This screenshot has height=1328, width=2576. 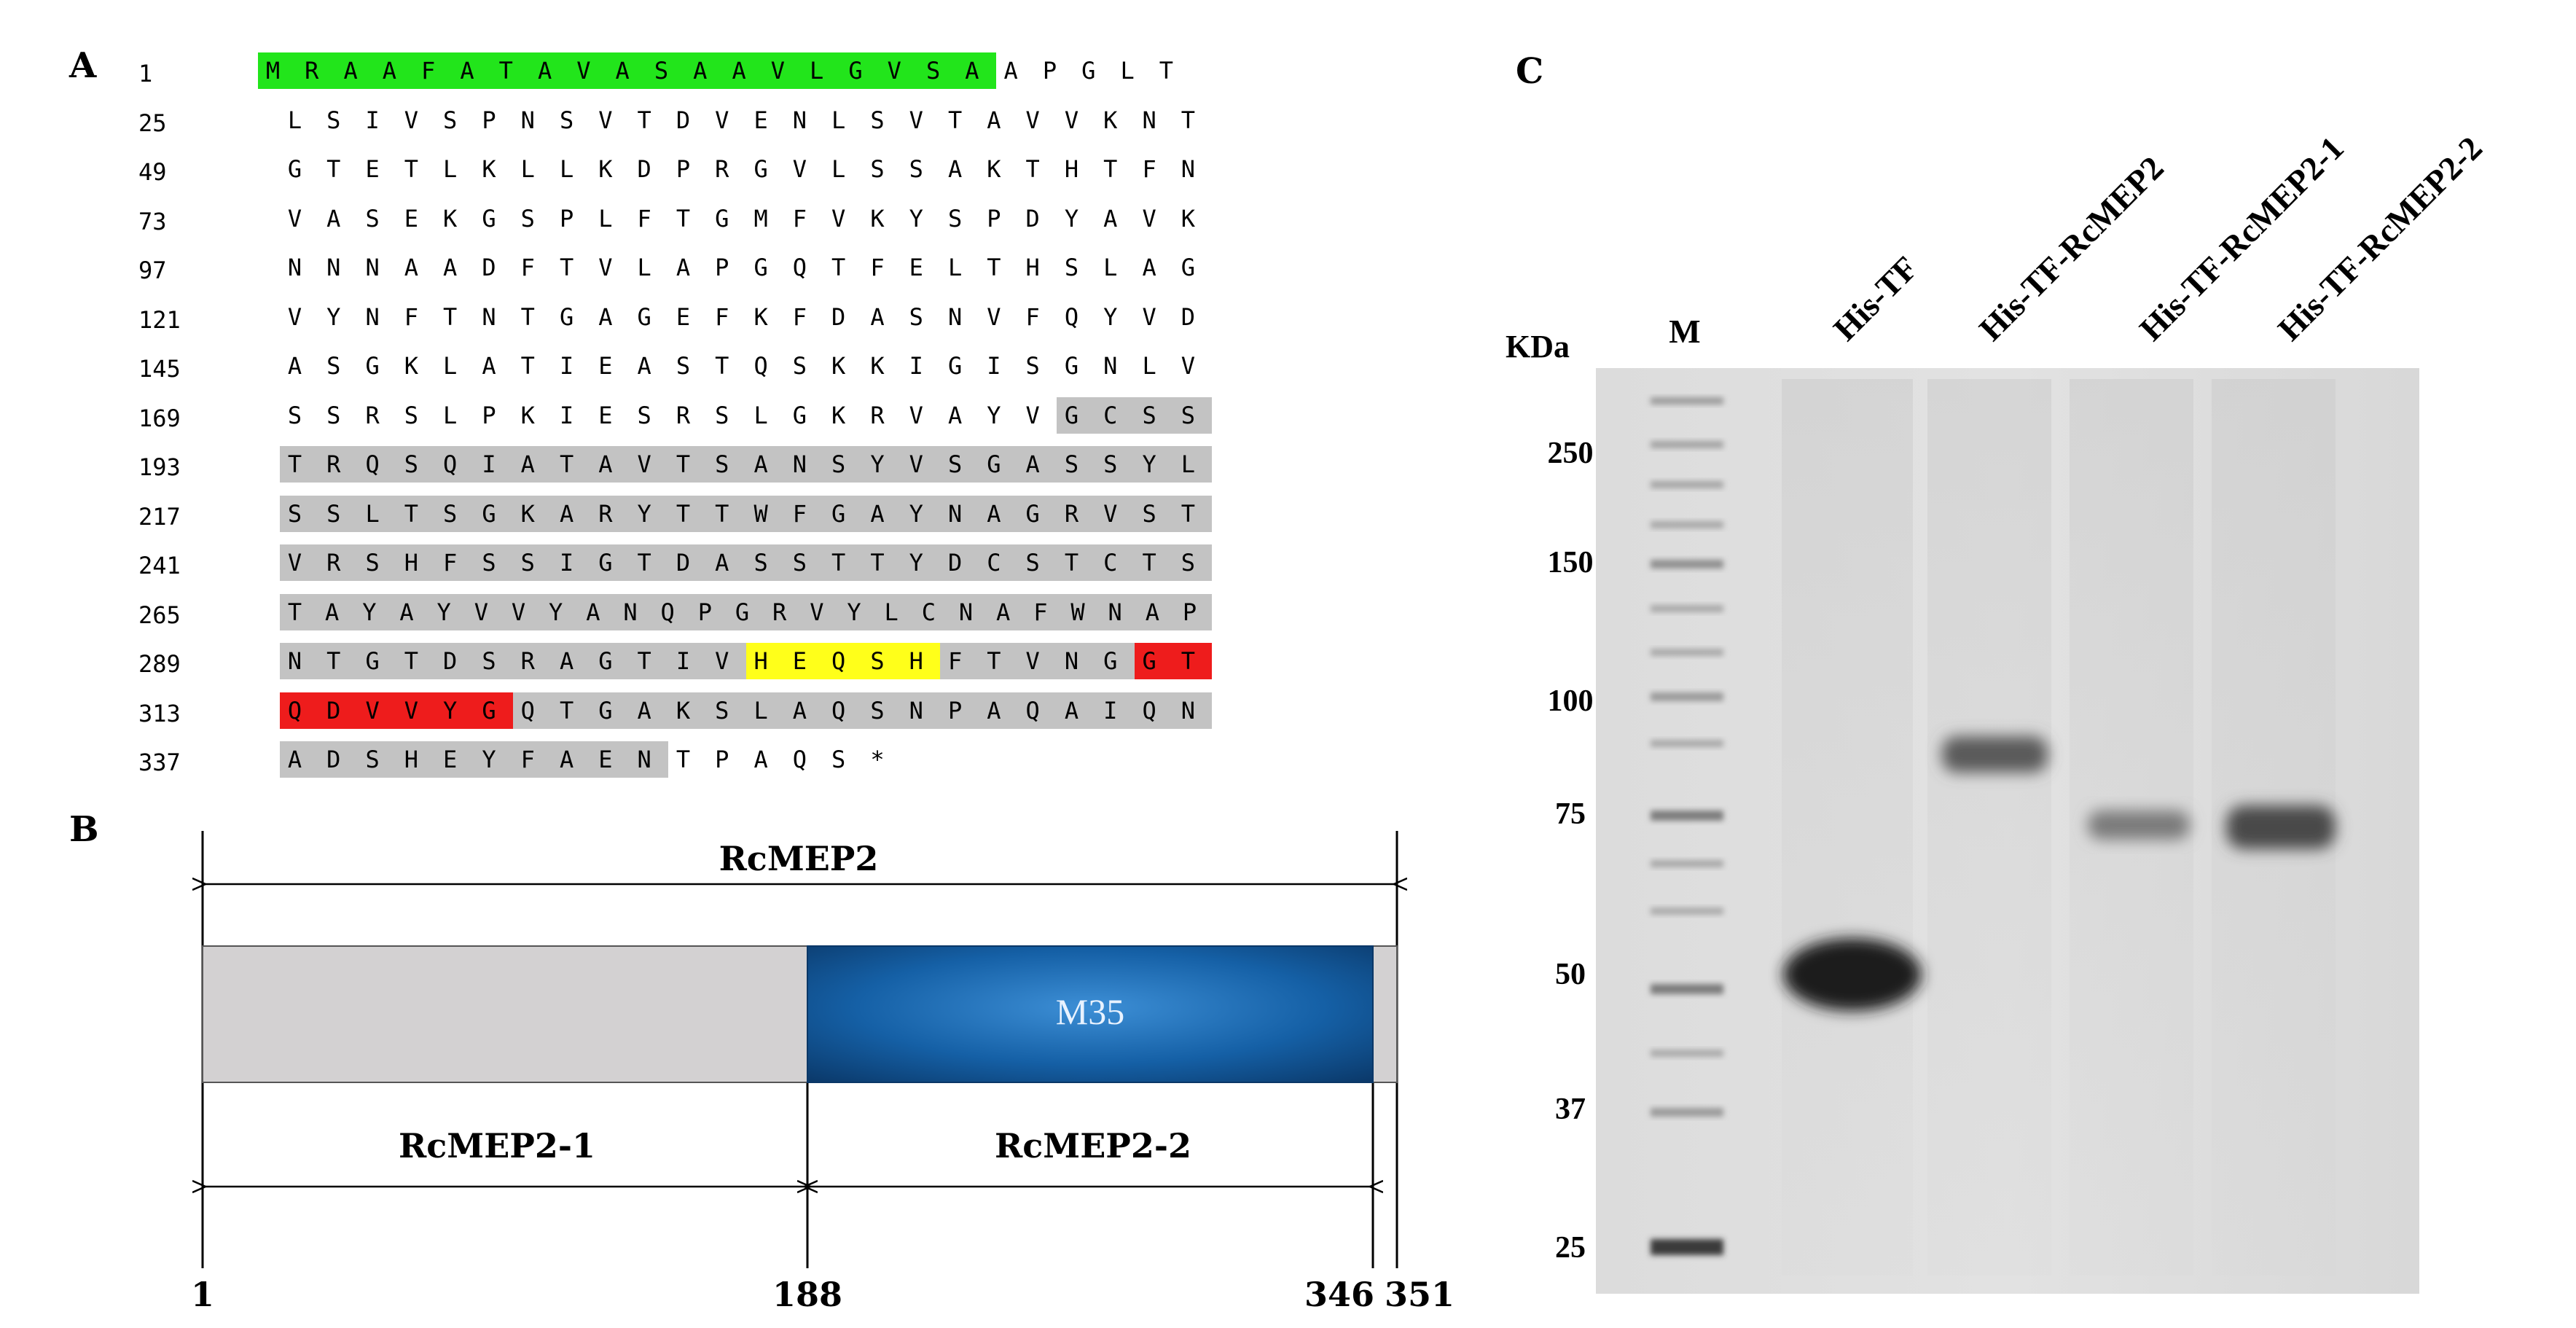 I want to click on sequence-row: 265 T A Y A Y V V Y A N Q P G R V Y L C N A F W N A P, so click(x=750, y=615).